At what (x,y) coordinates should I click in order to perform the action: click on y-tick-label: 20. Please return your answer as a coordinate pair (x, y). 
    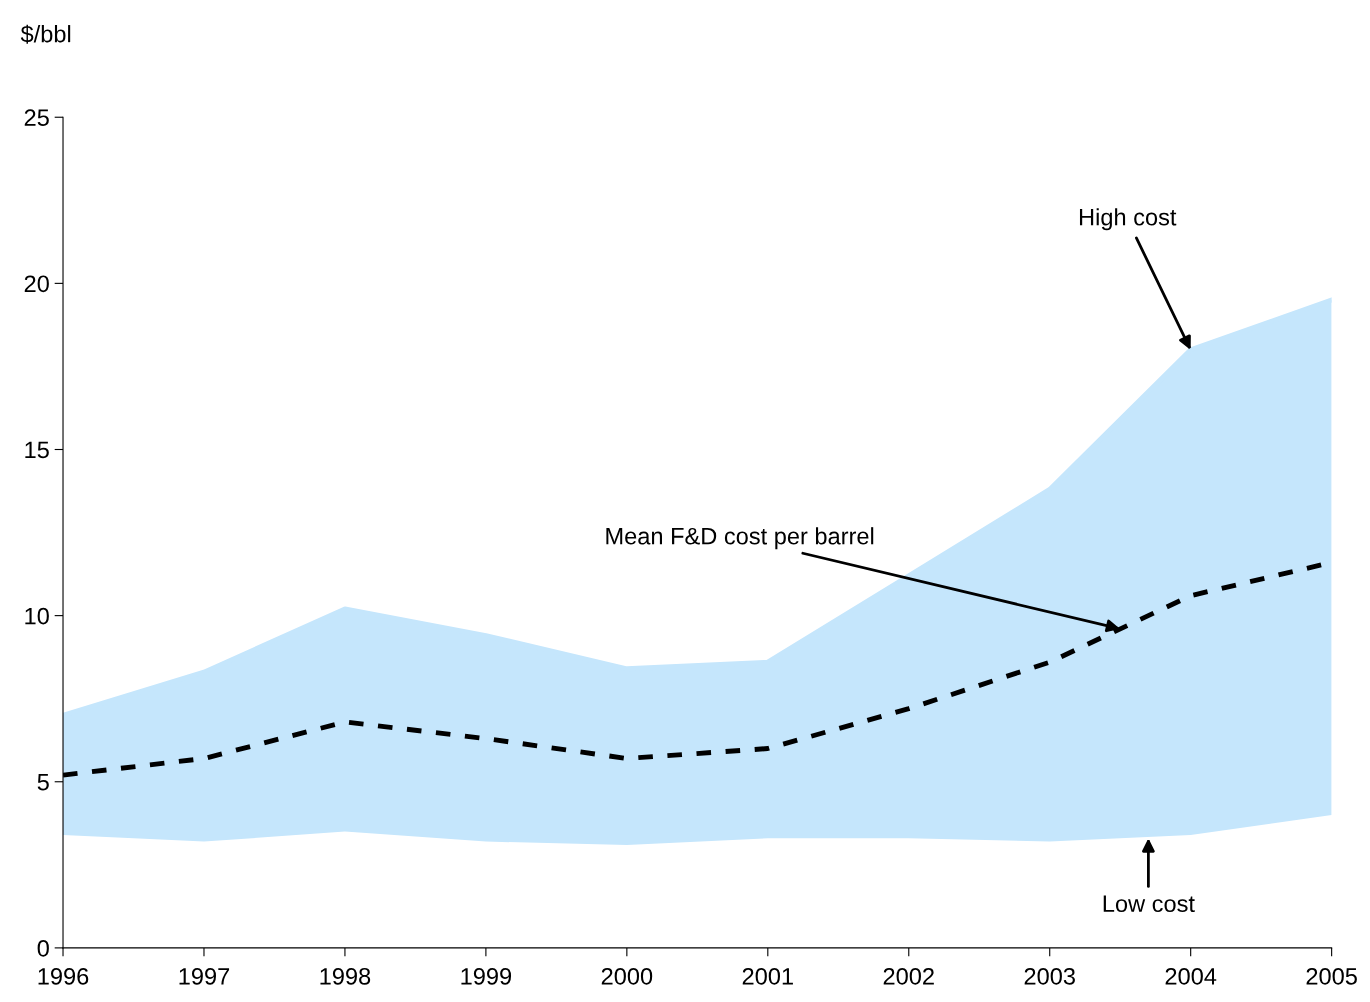
    Looking at the image, I should click on (36, 284).